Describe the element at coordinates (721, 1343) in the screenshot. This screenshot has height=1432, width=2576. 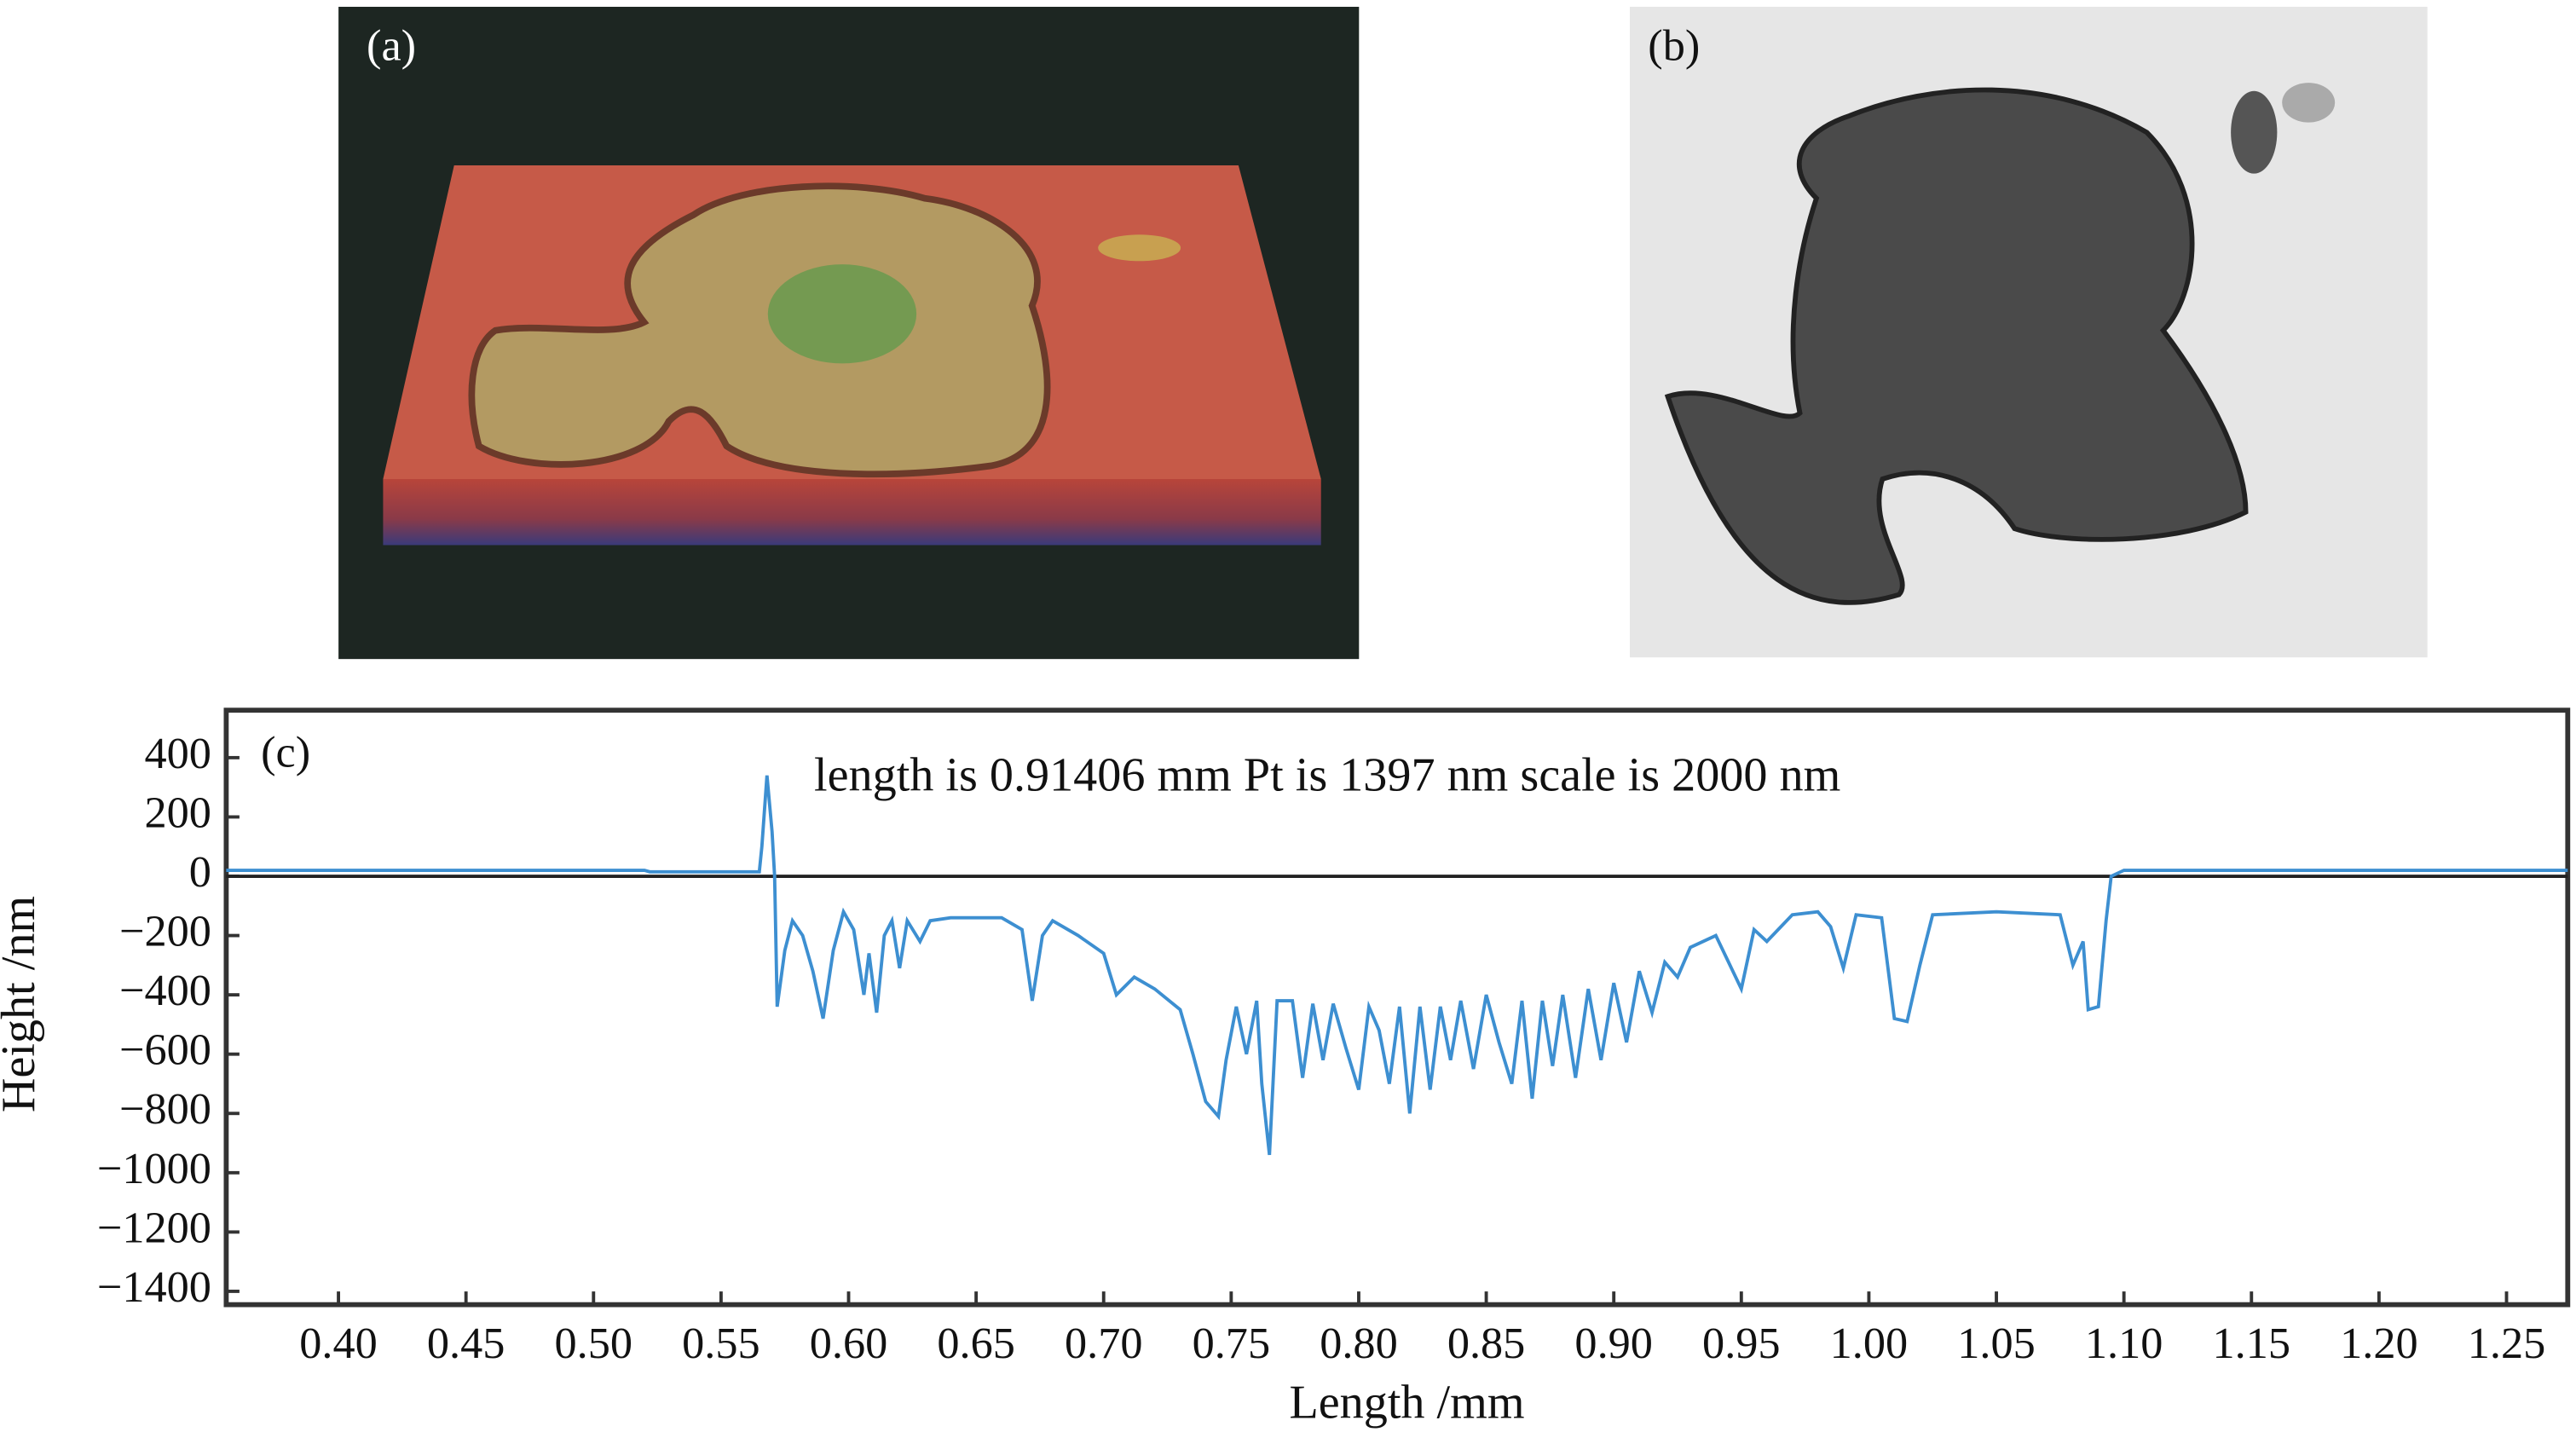
I see `x-tick-label: 0.55` at that location.